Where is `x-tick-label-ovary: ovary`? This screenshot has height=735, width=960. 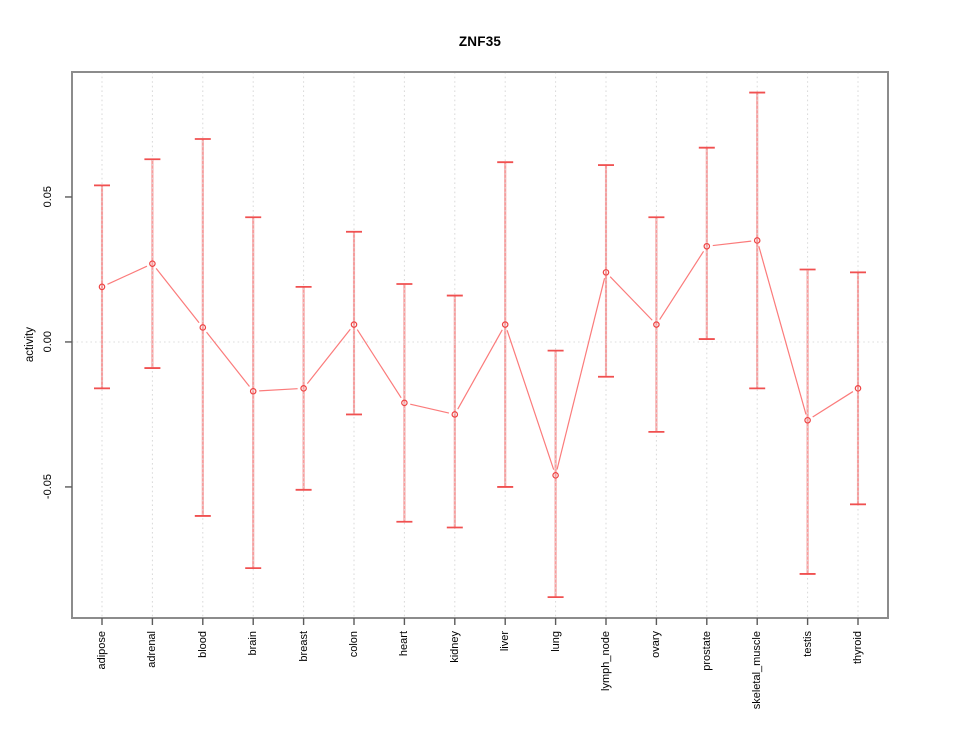
x-tick-label-ovary: ovary is located at coordinates (656, 683).